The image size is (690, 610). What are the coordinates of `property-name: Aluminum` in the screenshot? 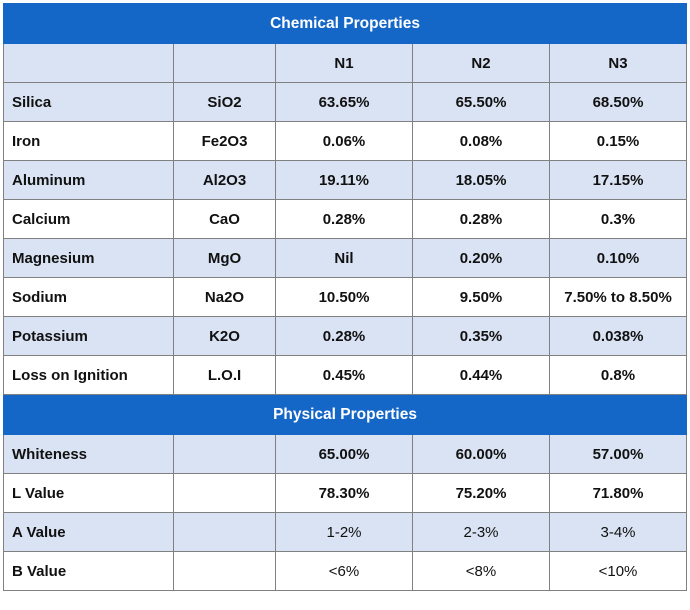 It's located at (88, 180).